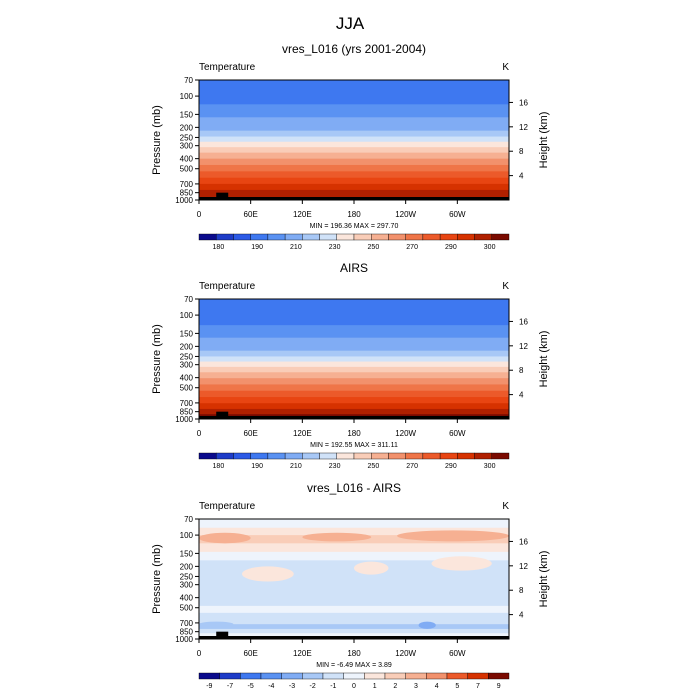 The width and height of the screenshot is (700, 700). Describe the element at coordinates (187, 378) in the screenshot. I see `y-tick-label: 400` at that location.